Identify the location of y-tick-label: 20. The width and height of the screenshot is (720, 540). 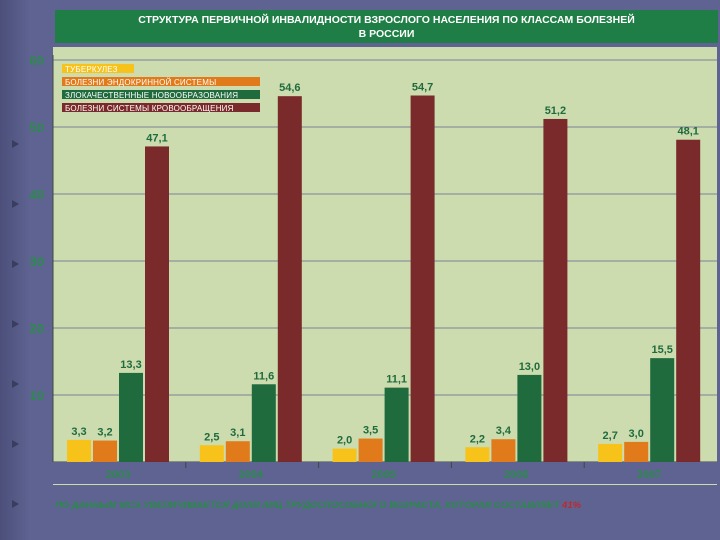
(37, 328).